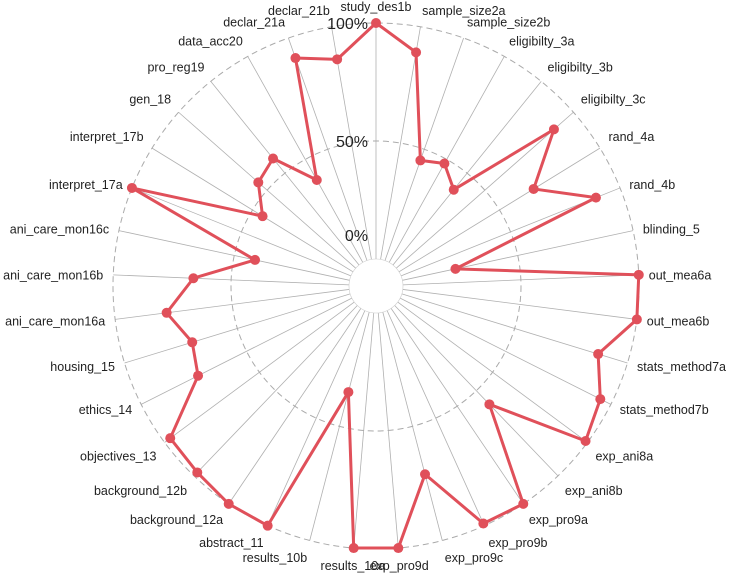 The width and height of the screenshot is (729, 573). What do you see at coordinates (193, 278) in the screenshot?
I see `data-point-ani_care_mon16b` at bounding box center [193, 278].